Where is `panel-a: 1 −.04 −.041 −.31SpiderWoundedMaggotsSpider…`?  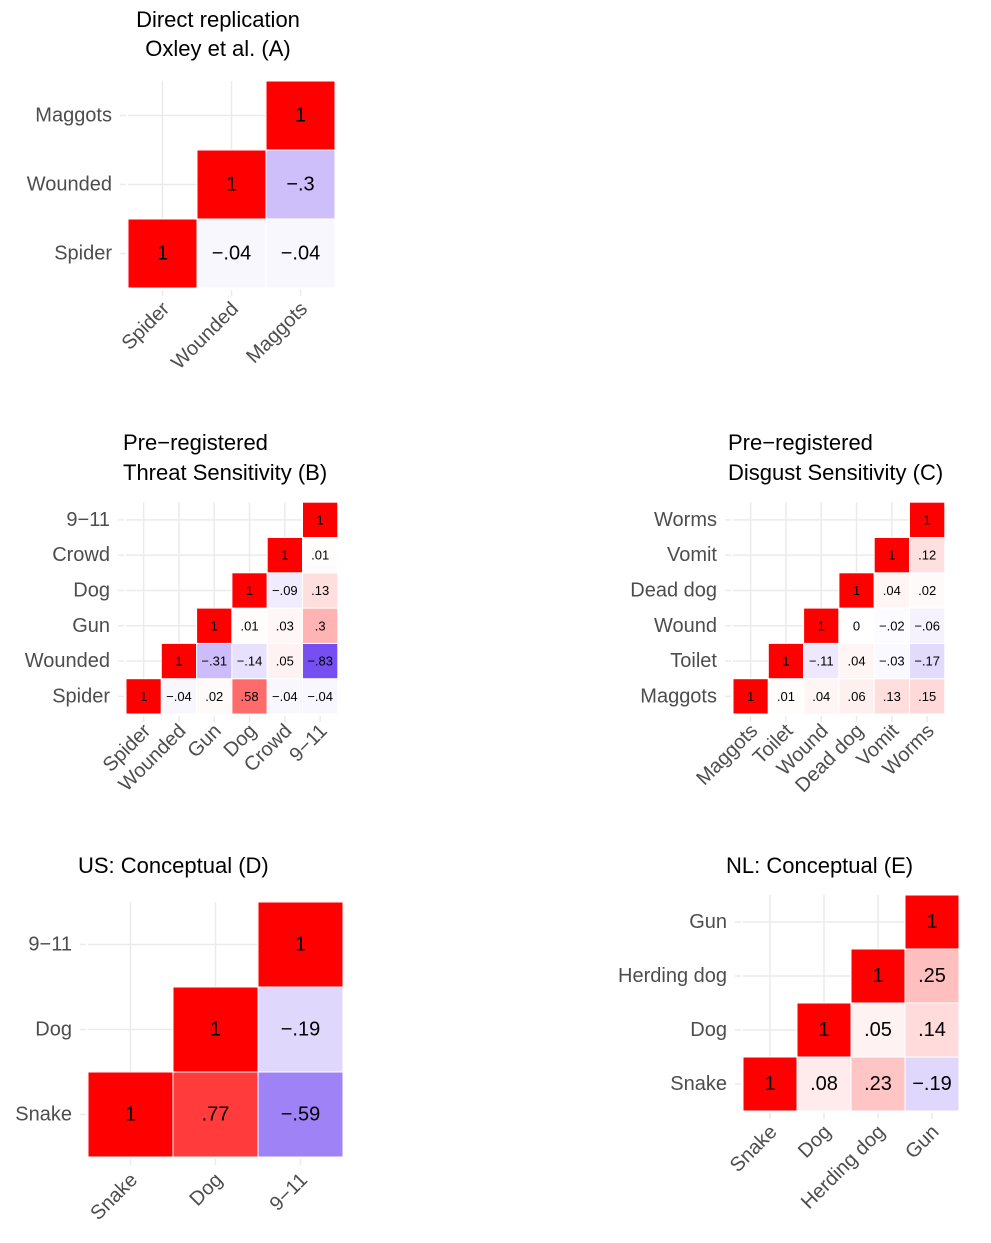 panel-a: 1 −.04 −.041 −.31SpiderWoundedMaggotsSpider… is located at coordinates (181, 190).